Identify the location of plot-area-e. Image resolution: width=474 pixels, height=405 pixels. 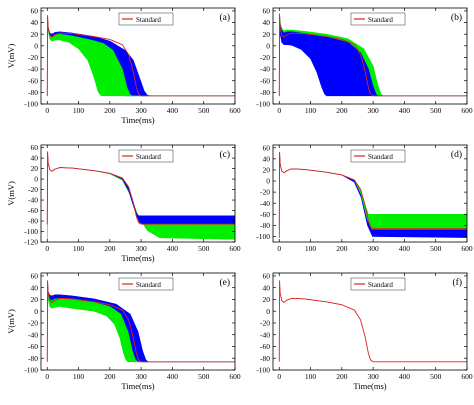
(140, 321).